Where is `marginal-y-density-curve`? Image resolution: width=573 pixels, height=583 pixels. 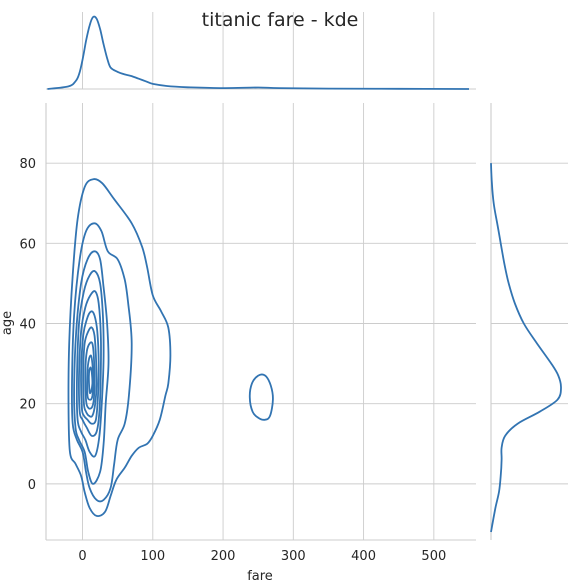
marginal-y-density-curve is located at coordinates (526, 348).